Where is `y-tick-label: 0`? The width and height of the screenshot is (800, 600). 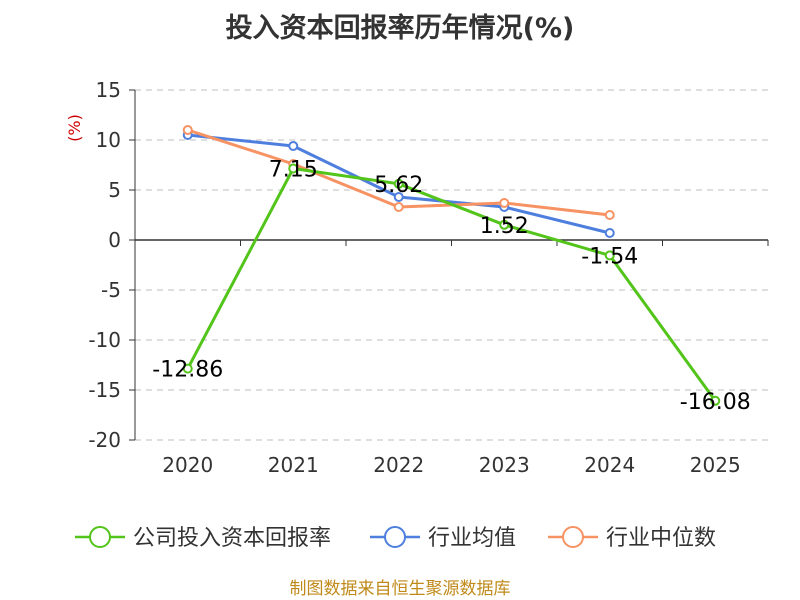
y-tick-label: 0 is located at coordinates (114, 240).